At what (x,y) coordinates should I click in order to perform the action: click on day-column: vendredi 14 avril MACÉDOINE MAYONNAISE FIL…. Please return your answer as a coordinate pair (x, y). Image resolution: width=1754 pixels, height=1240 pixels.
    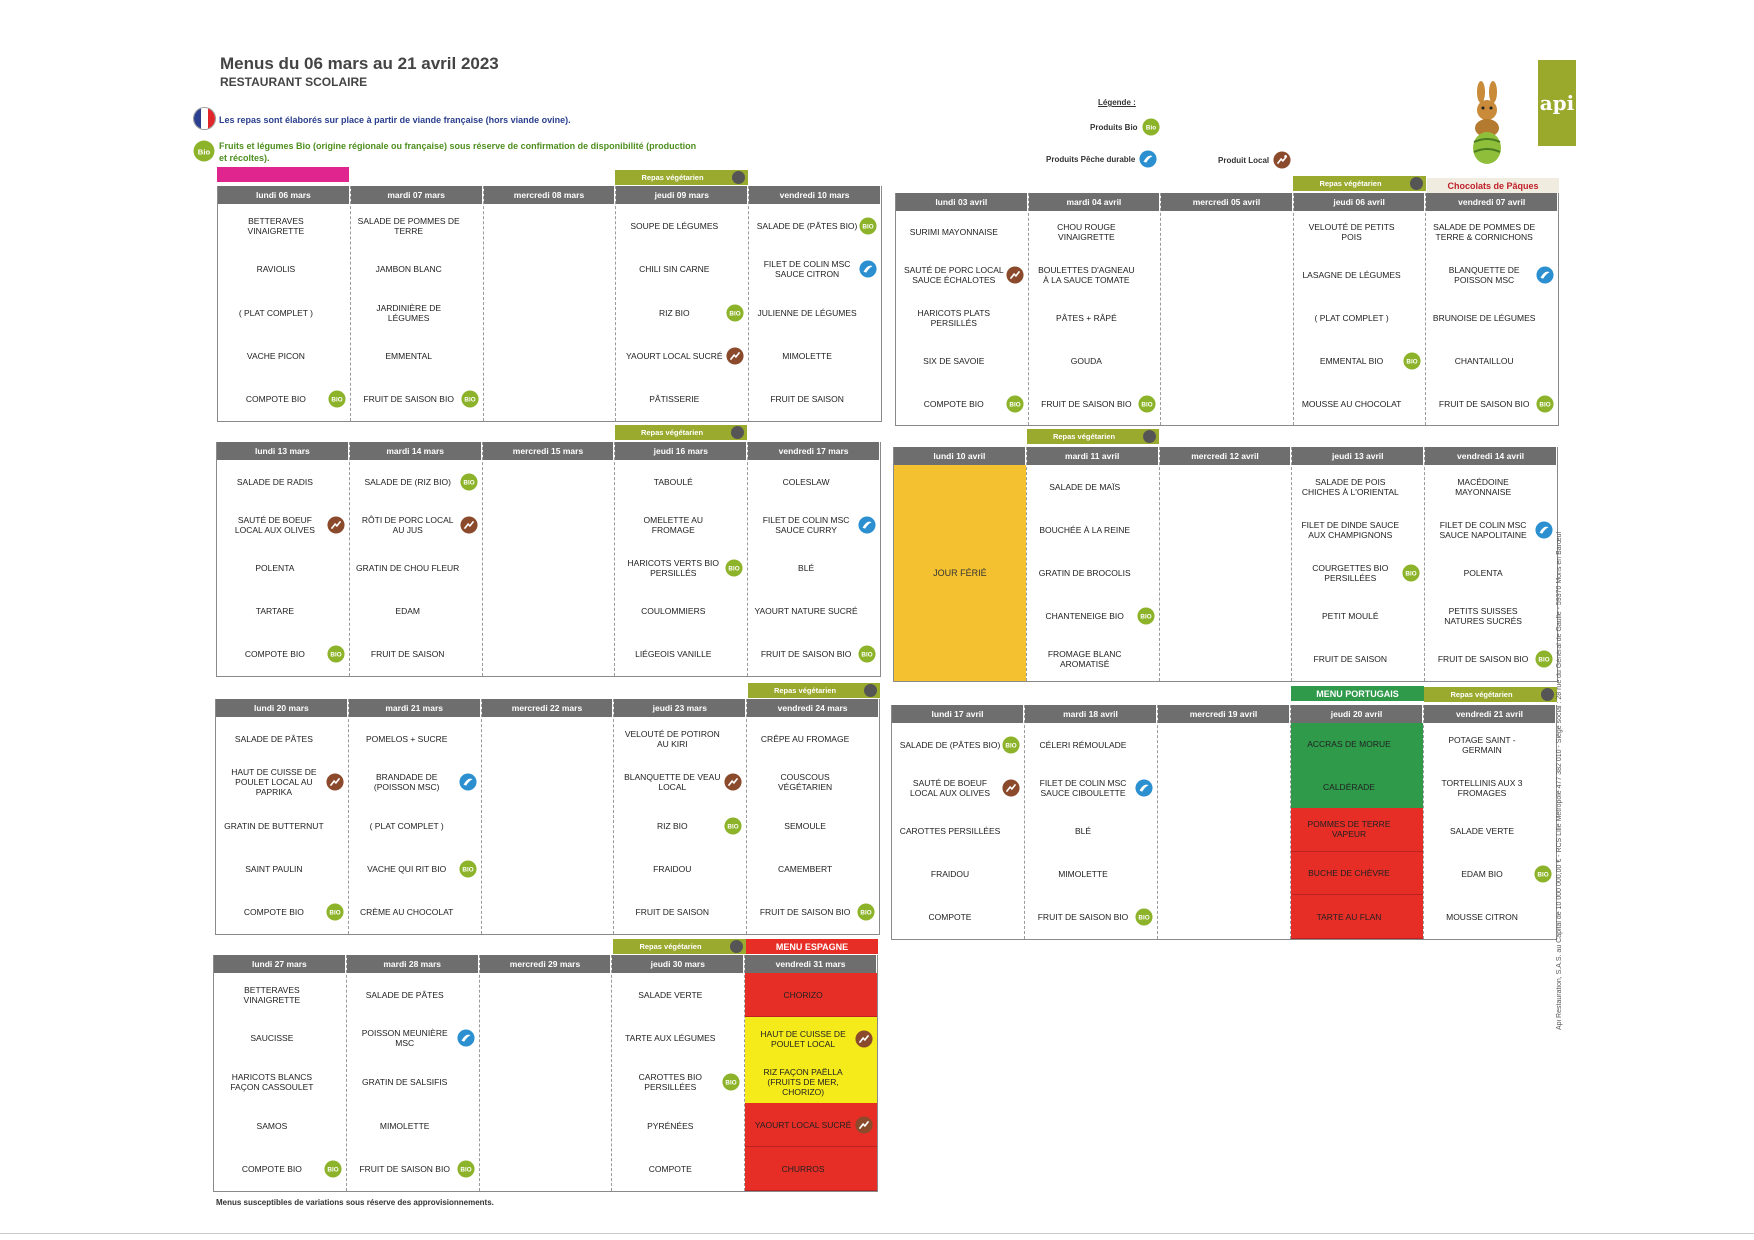
    Looking at the image, I should click on (1491, 564).